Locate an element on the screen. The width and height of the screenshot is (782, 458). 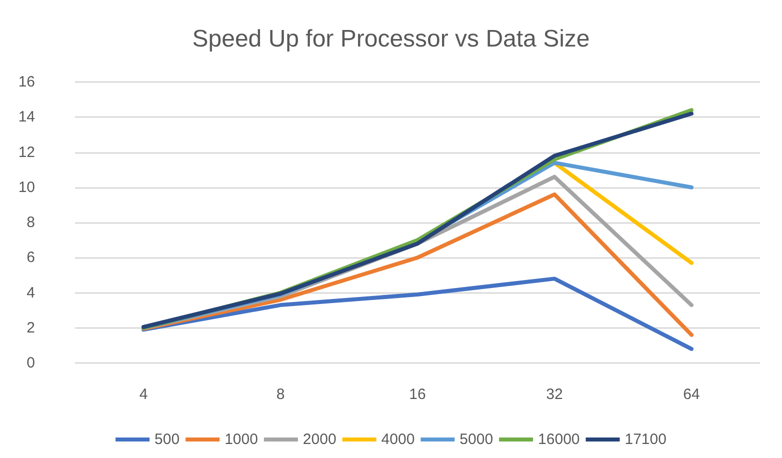
legend-label: 500 is located at coordinates (167, 439).